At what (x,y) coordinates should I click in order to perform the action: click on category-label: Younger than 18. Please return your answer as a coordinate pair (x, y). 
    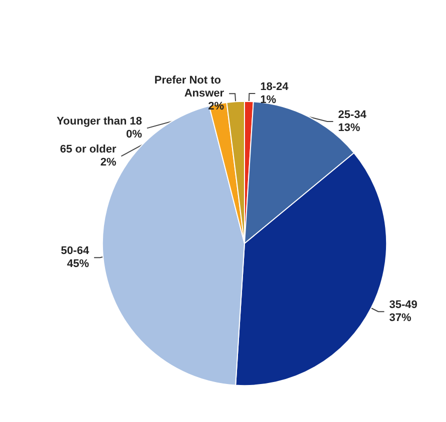
    Looking at the image, I should click on (99, 122).